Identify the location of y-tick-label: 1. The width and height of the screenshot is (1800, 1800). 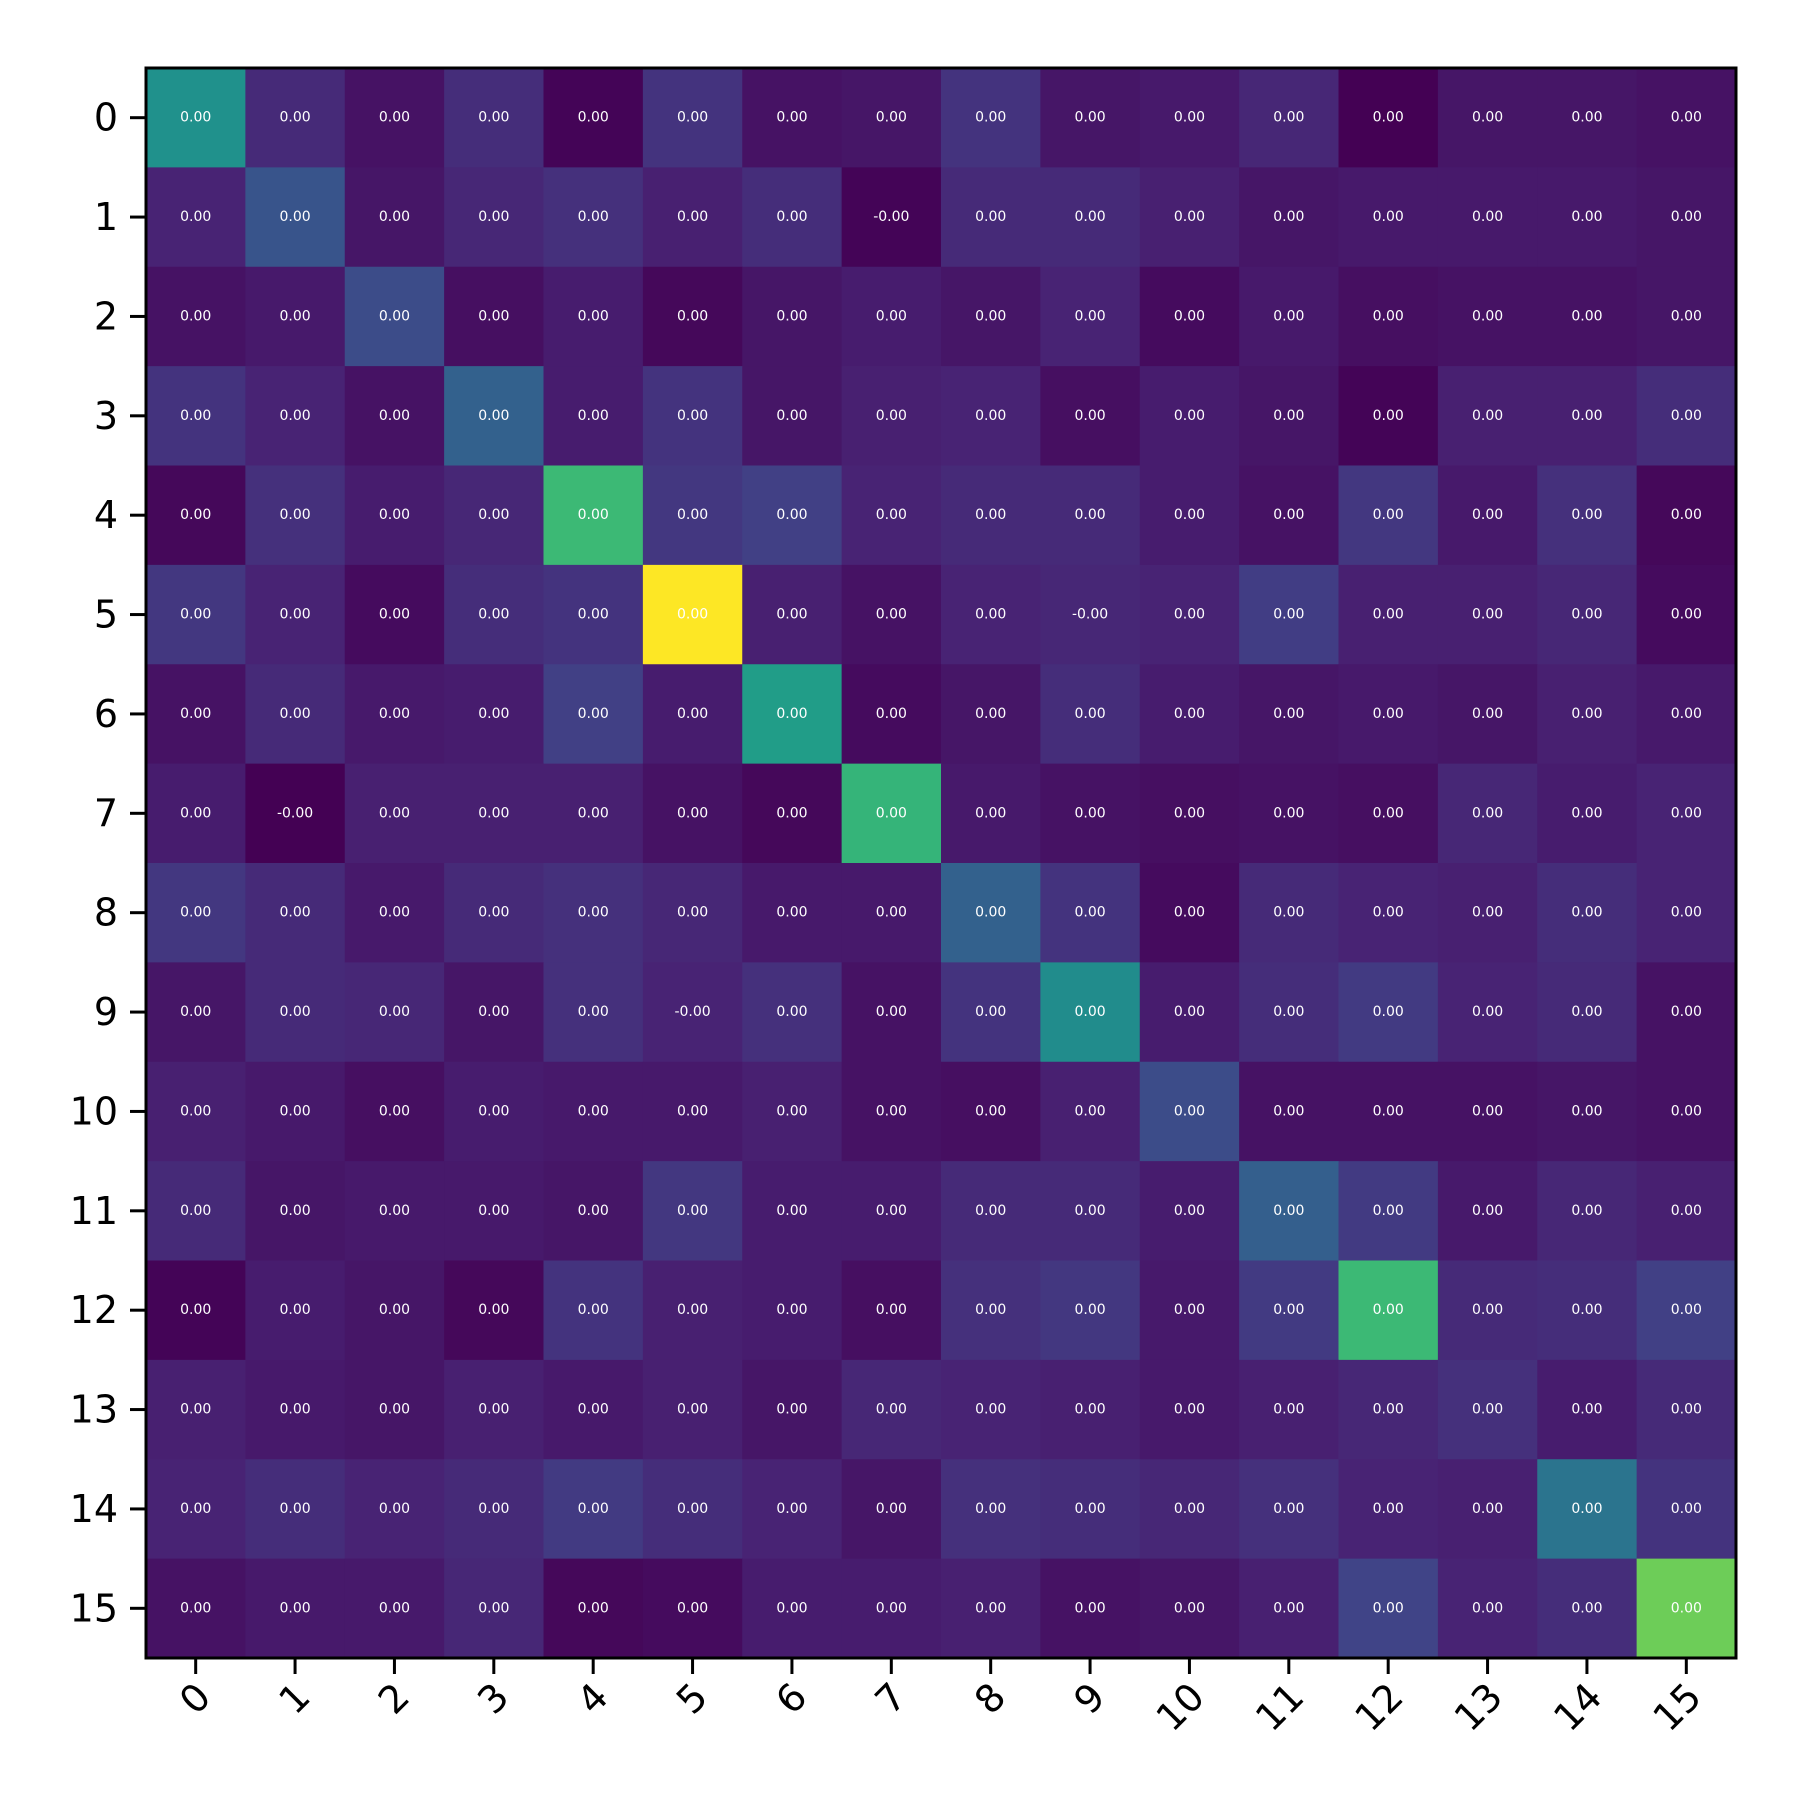
(106, 217).